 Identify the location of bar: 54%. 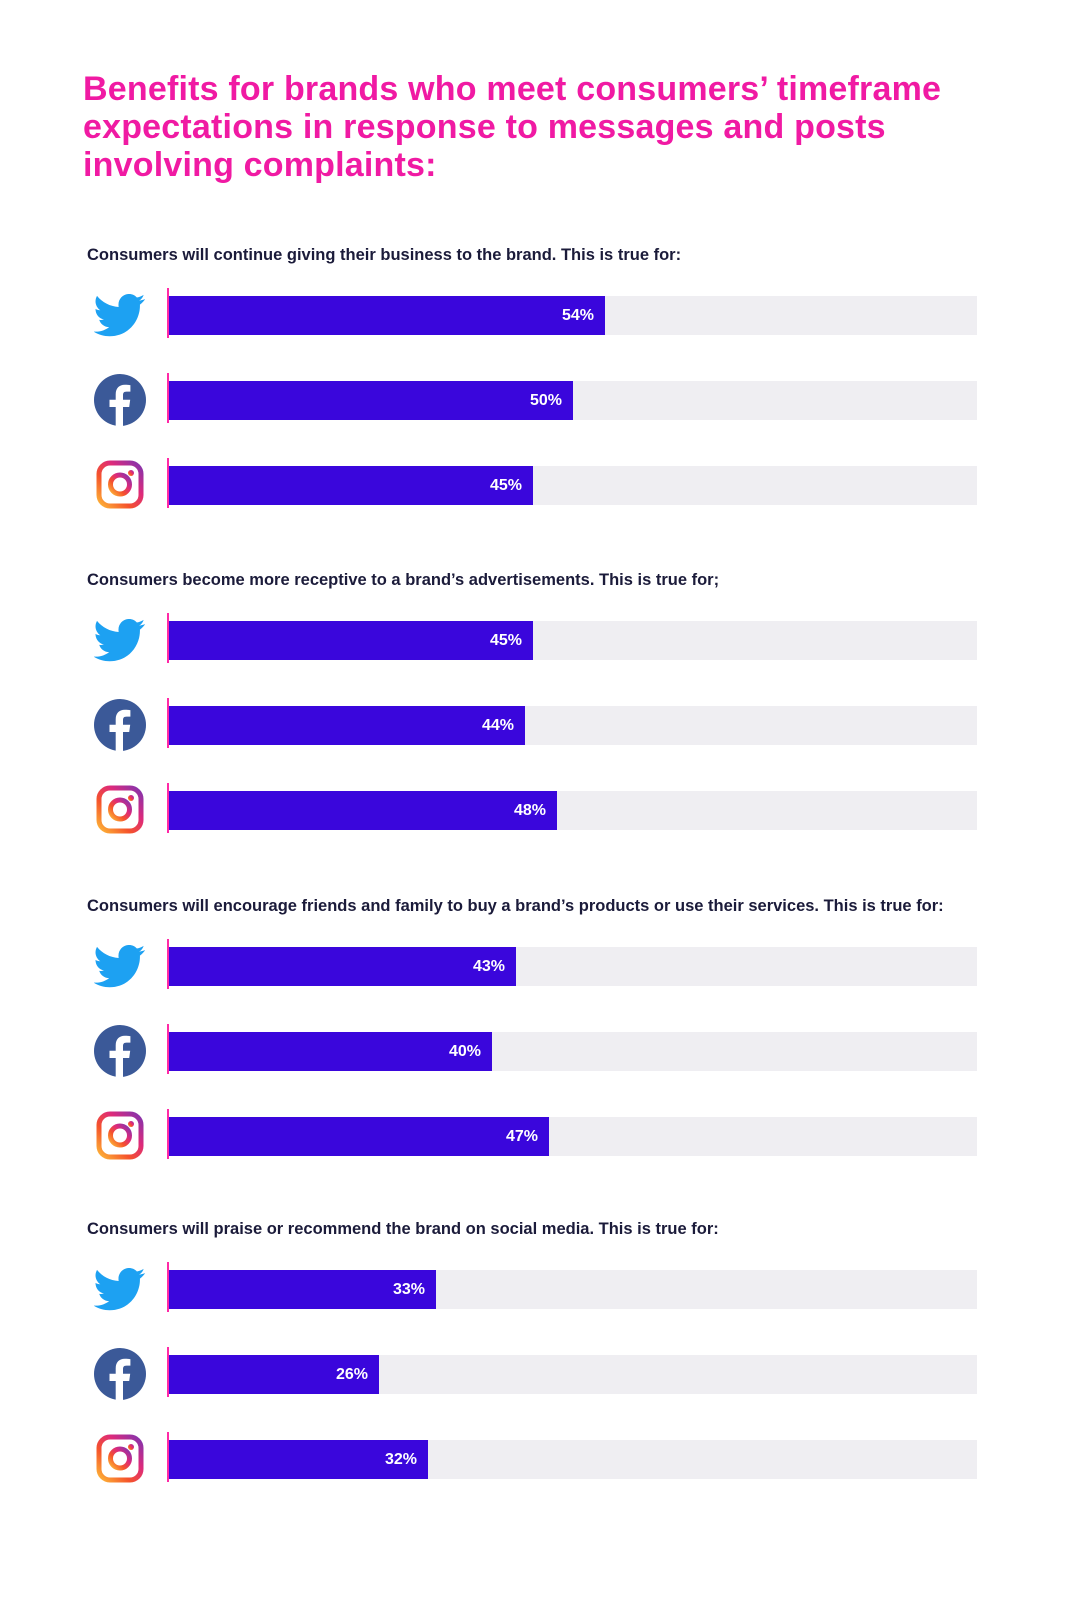
(387, 315).